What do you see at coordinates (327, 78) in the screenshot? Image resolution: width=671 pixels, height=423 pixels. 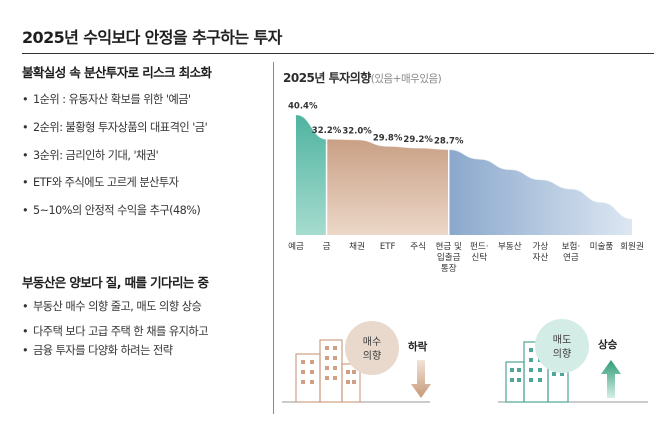 I see `chart-title: 2025년 투자의향` at bounding box center [327, 78].